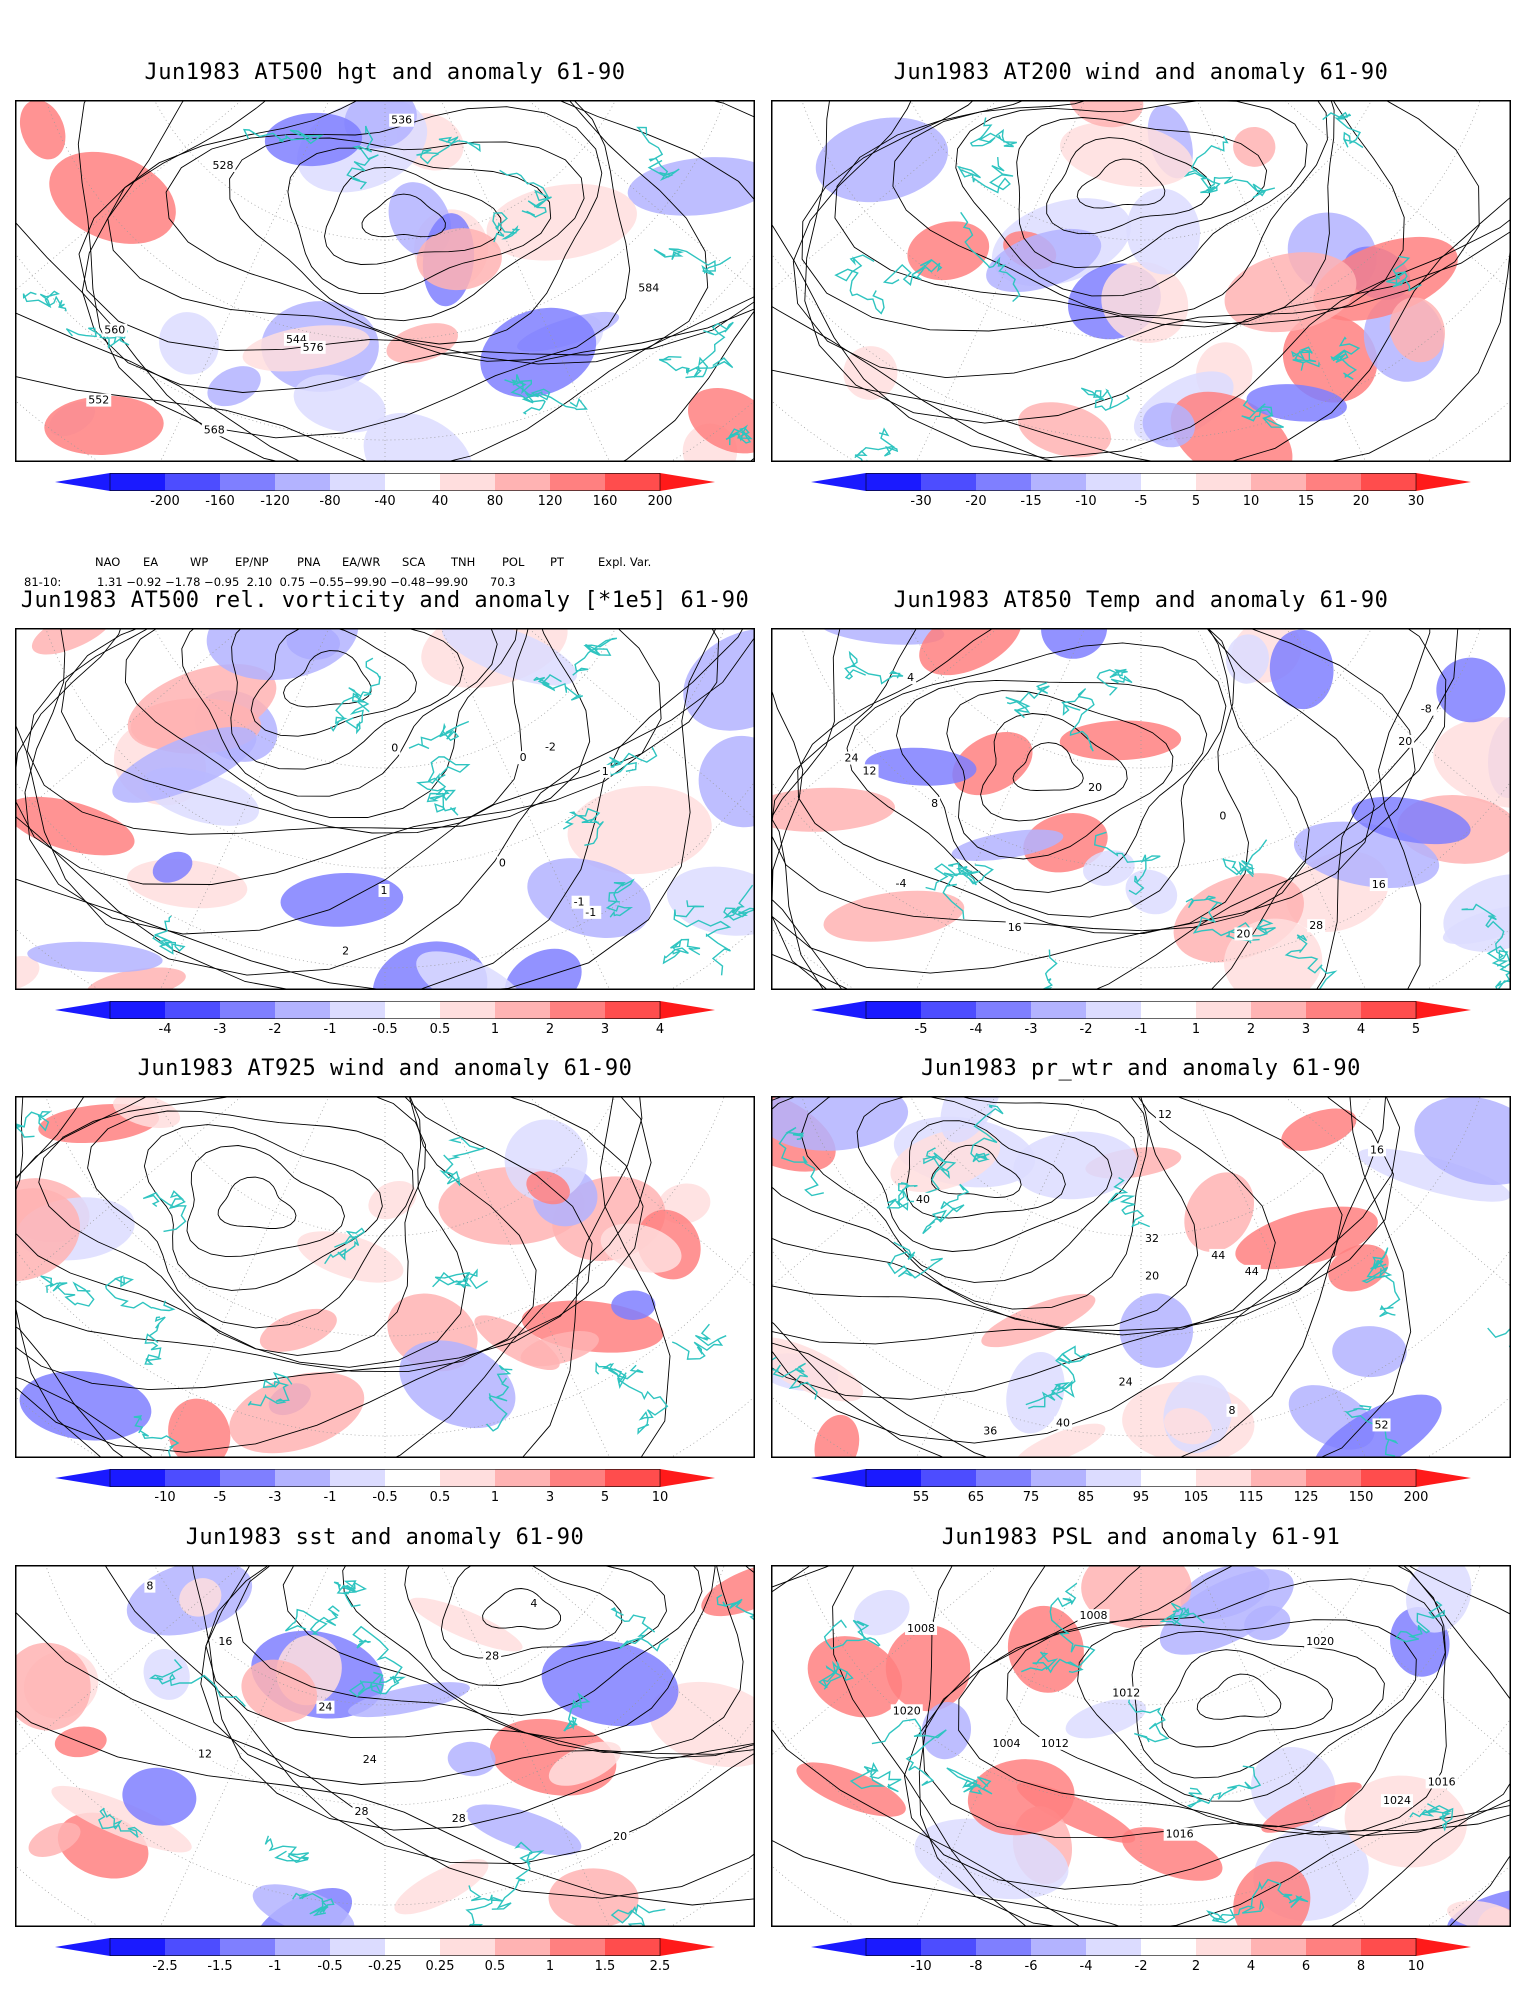 This screenshot has width=1520, height=2000. What do you see at coordinates (495, 1966) in the screenshot?
I see `colorbar-tick-label: 0.5` at bounding box center [495, 1966].